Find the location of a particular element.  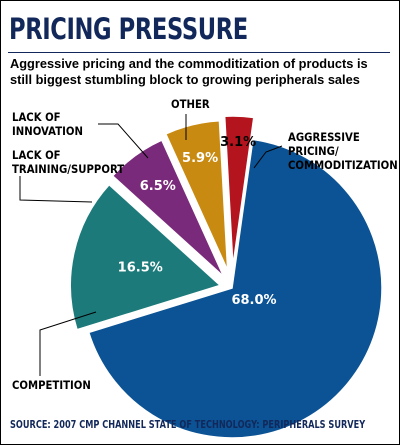

slice-label-aggressive-pricing: AGGRESSIVE PRICING/ COMMODITIZATION is located at coordinates (343, 151).